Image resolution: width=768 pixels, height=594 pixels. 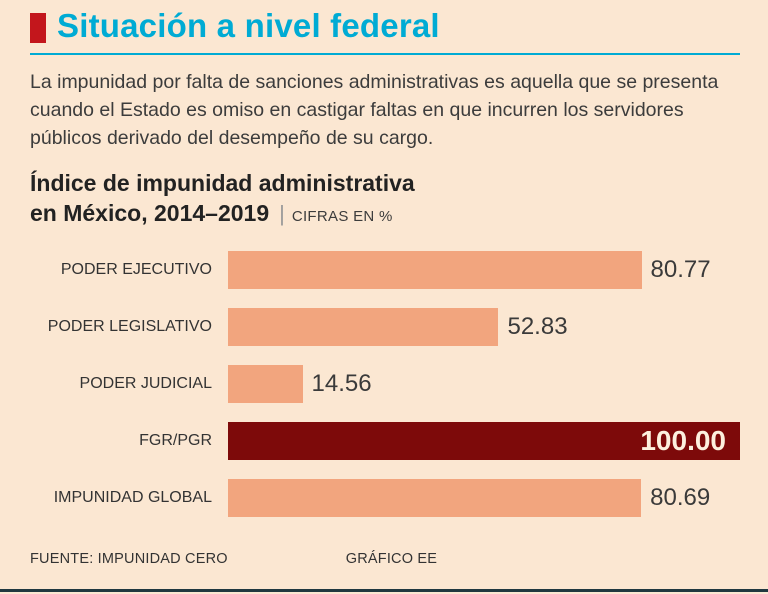 I want to click on bar-category-label: PODER LEGISLATIVO, so click(x=129, y=326).